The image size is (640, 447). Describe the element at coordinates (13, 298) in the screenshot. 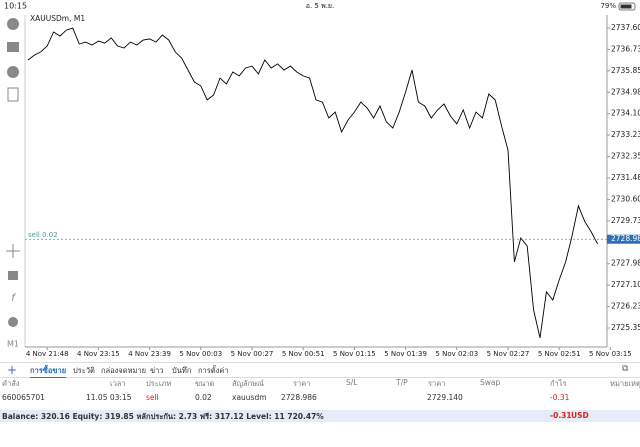

I see `tool-function: f` at that location.